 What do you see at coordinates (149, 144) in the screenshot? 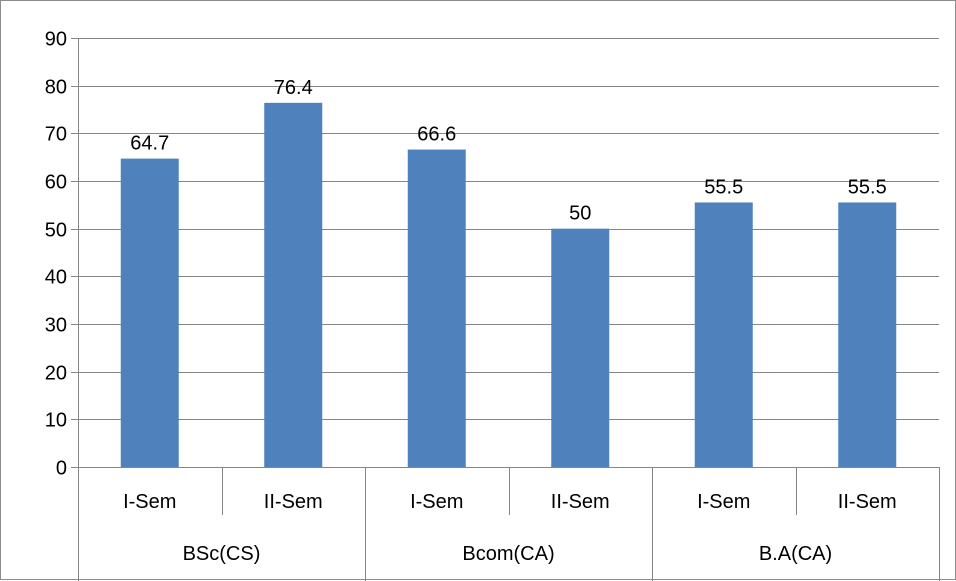
I see `data-label: 64.7` at bounding box center [149, 144].